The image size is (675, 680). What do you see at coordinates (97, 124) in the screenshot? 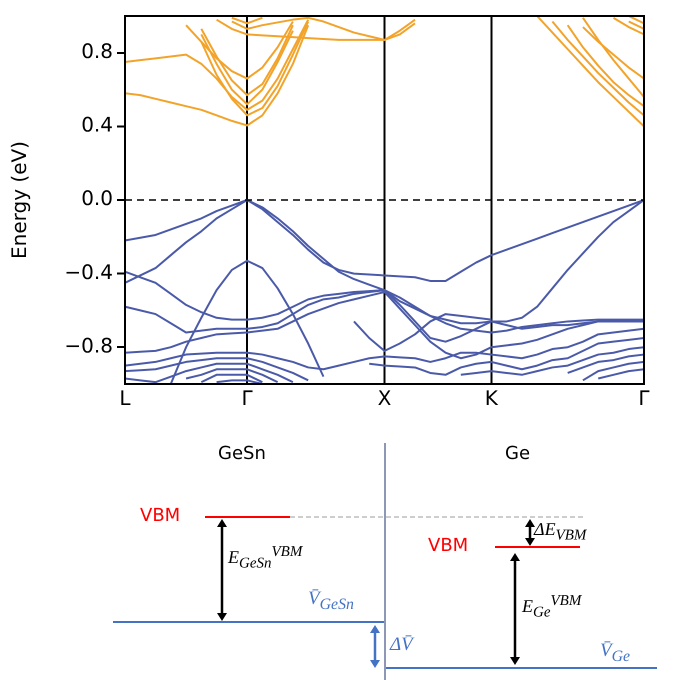
I see `y-tick-label: 0.4` at bounding box center [97, 124].